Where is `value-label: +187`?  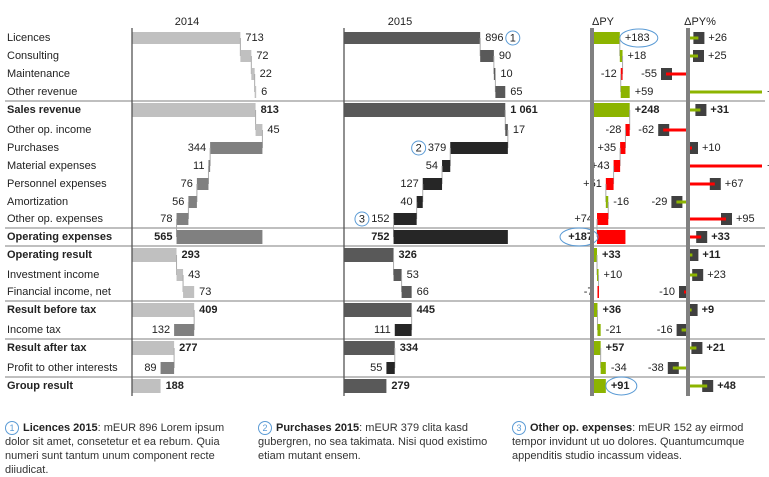
value-label: +187 is located at coordinates (580, 237).